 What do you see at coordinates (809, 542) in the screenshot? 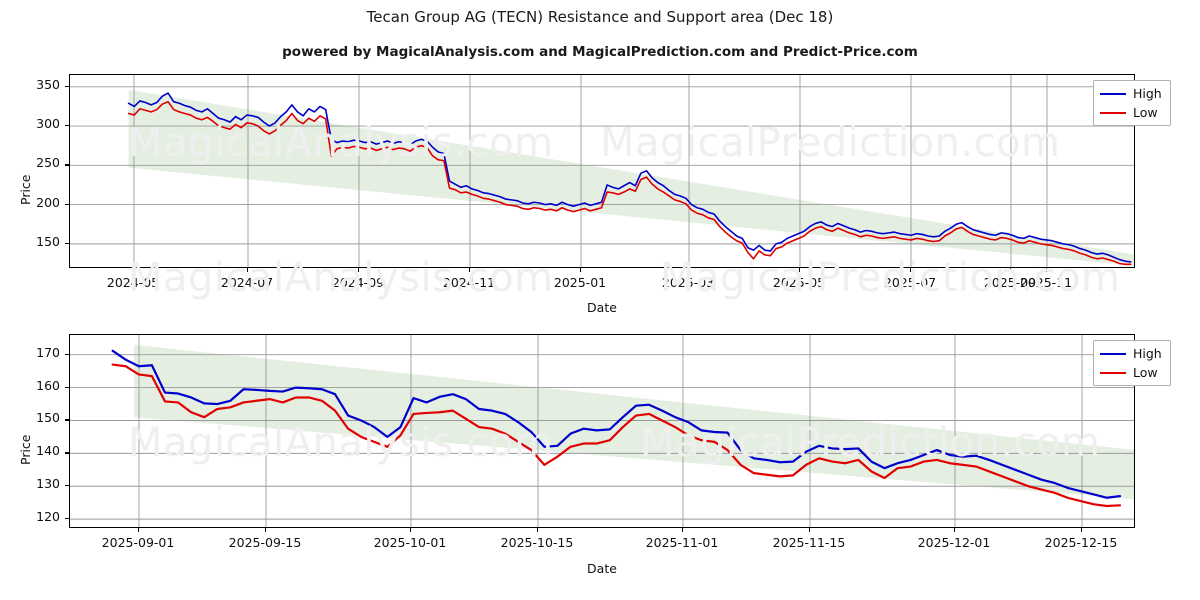
I see `x-axis-tick-label: 2025-11-15` at bounding box center [809, 542].